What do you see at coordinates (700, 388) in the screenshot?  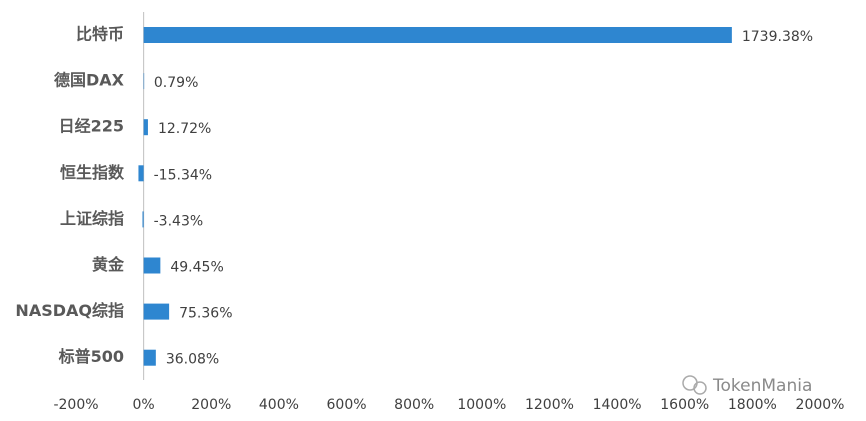 I see `watermark-icon` at bounding box center [700, 388].